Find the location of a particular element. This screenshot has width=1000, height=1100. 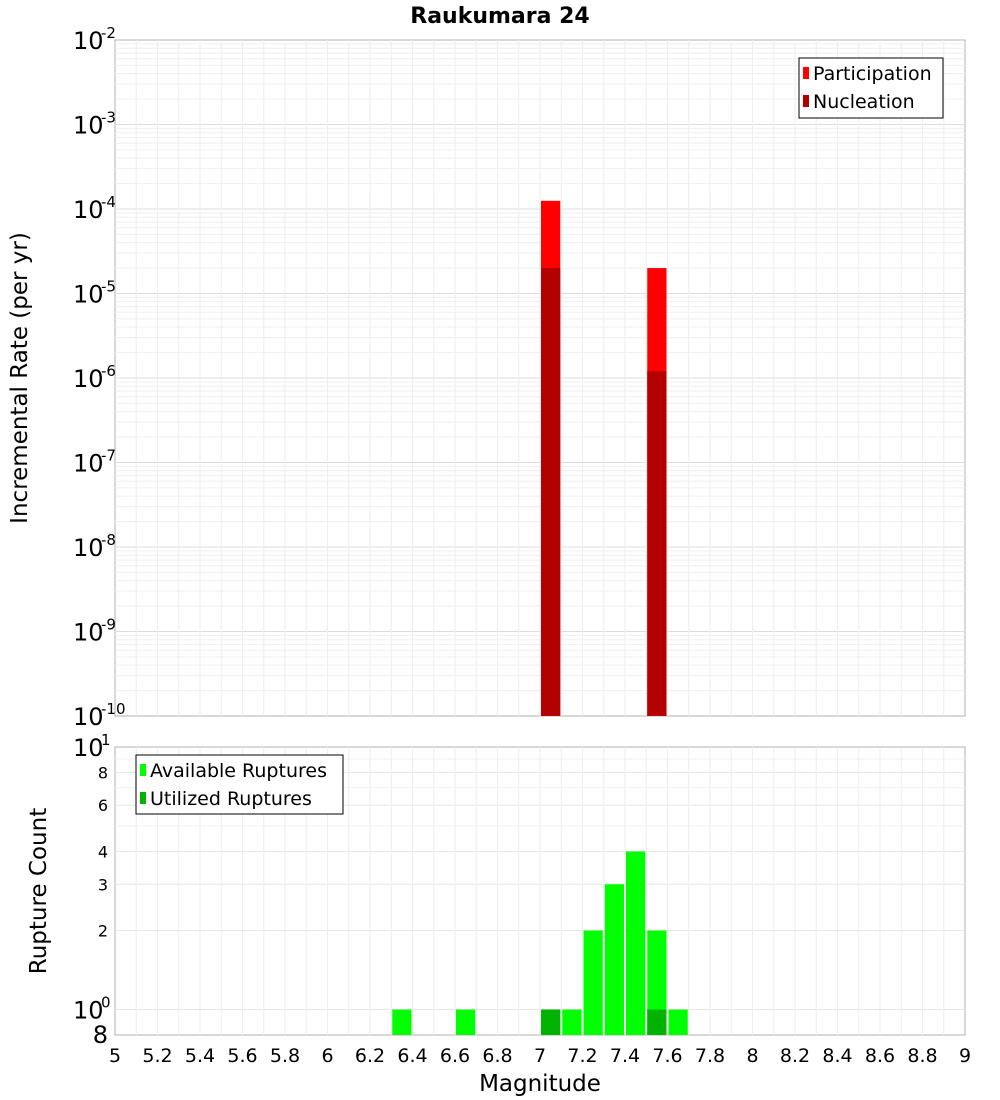

x-tick-label: 6.6 is located at coordinates (455, 1056).